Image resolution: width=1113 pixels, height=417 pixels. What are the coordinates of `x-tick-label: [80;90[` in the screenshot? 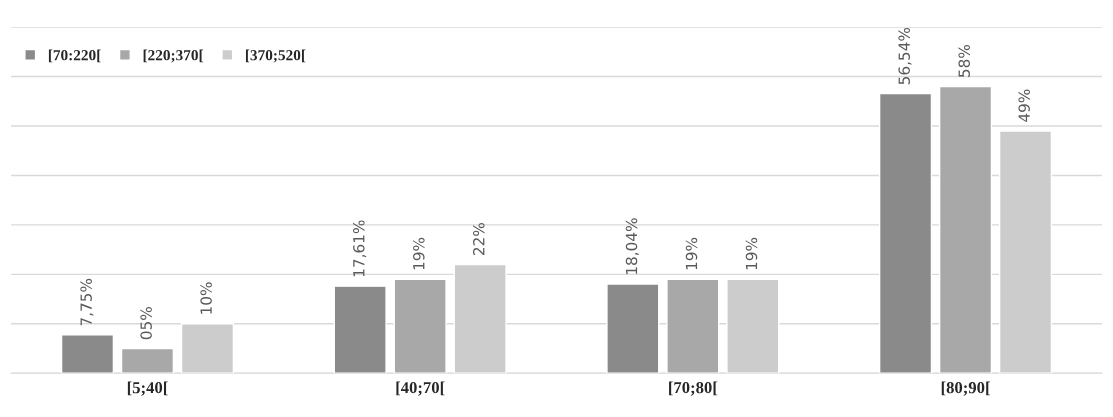 It's located at (965, 388).